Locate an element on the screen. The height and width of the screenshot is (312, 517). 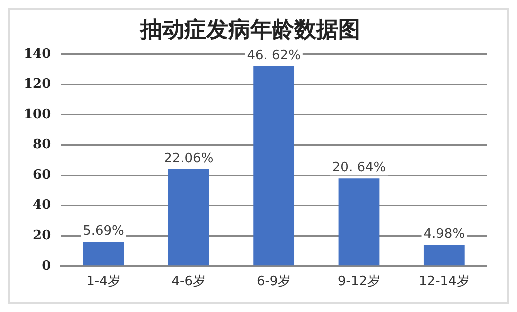
annotation: 46. 62% is located at coordinates (274, 56).